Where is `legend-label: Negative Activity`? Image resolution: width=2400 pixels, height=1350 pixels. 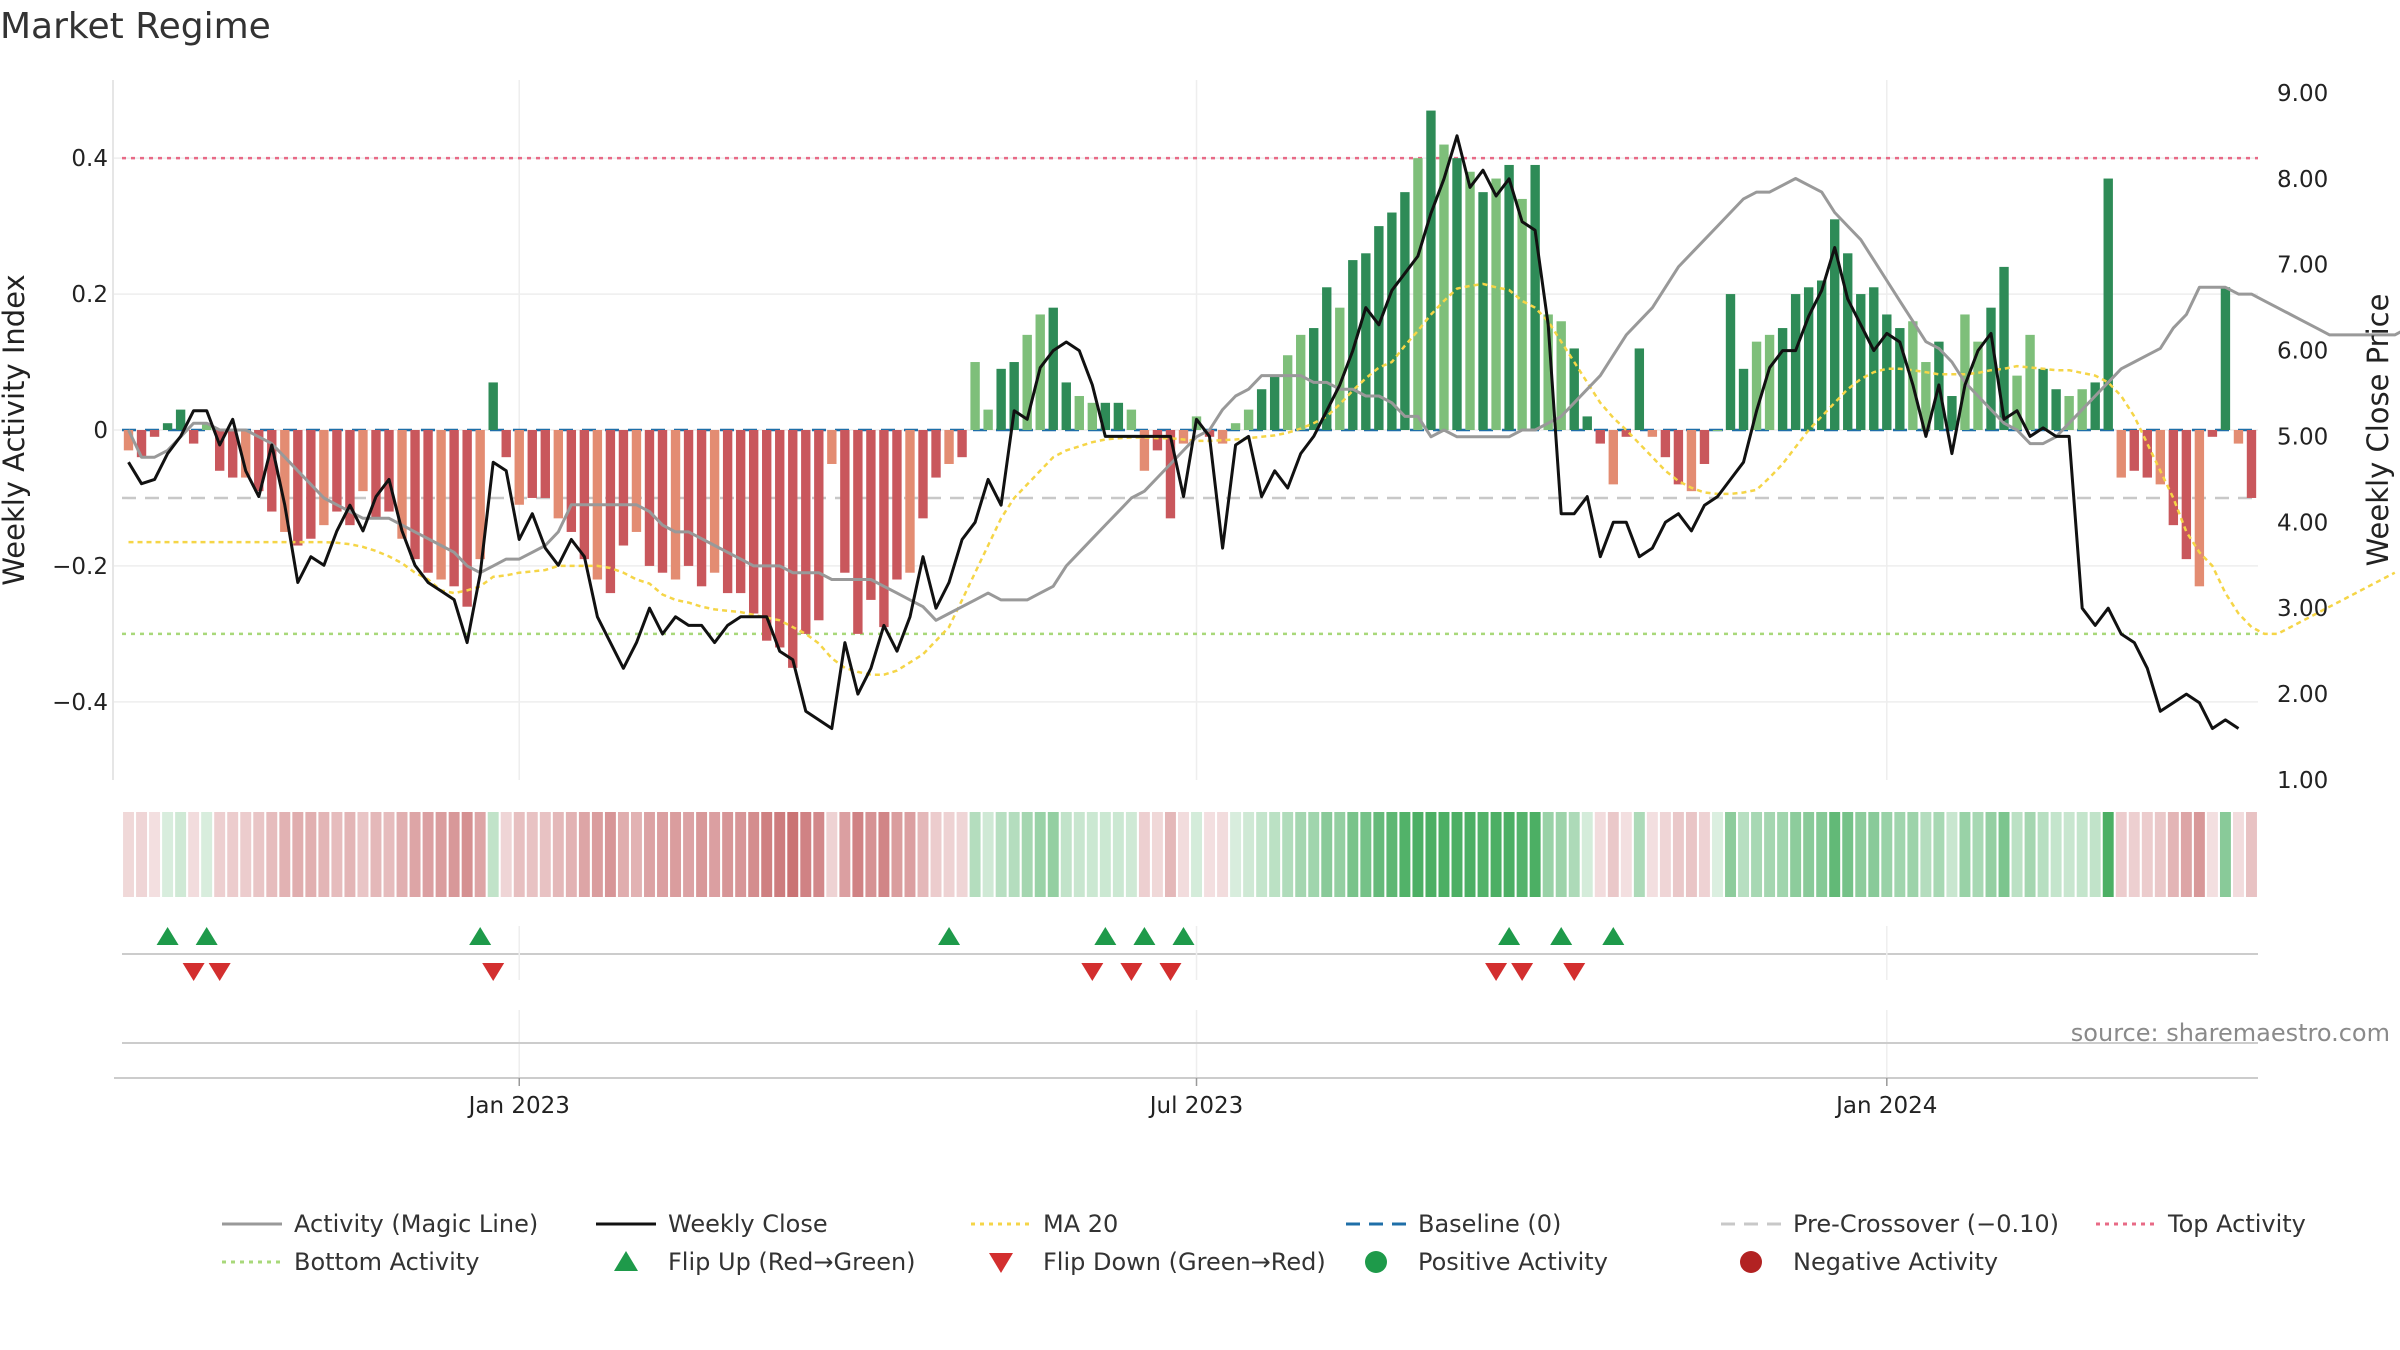
legend-label: Negative Activity is located at coordinates (1895, 1262).